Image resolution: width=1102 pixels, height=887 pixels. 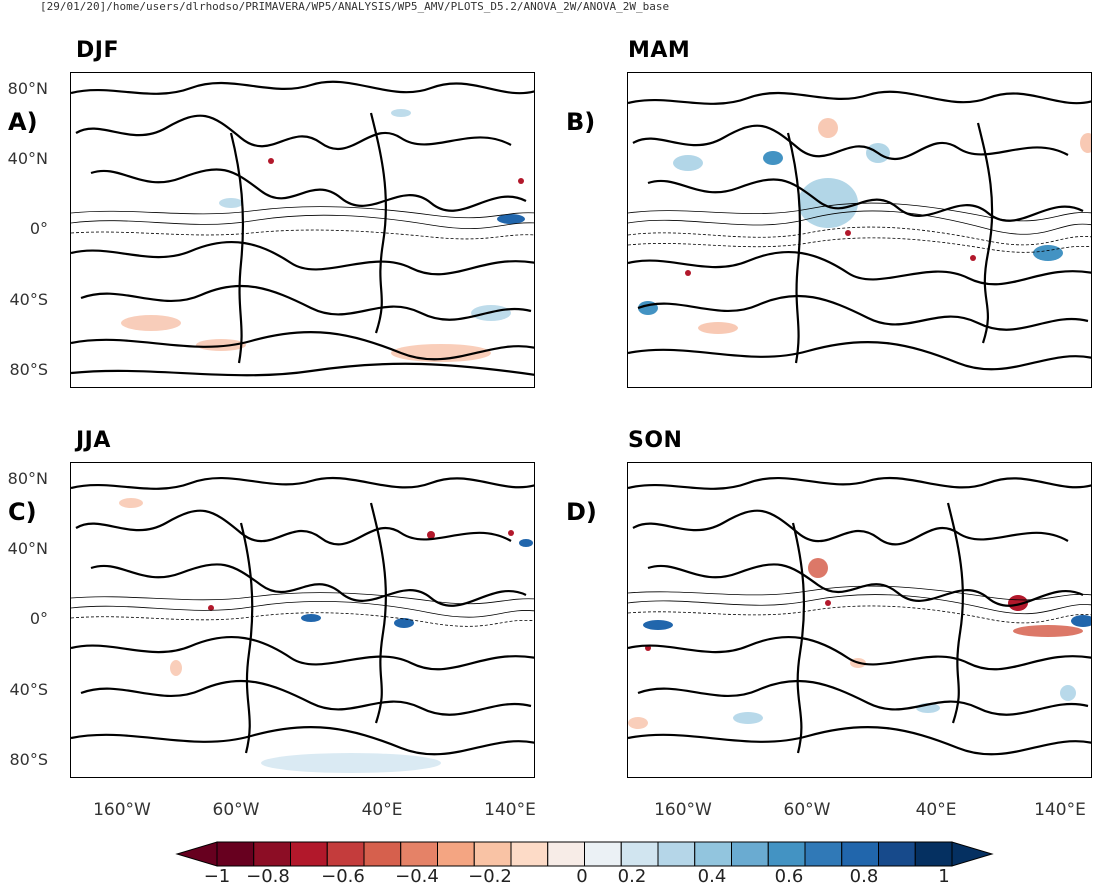 I want to click on colorbar-tick-label: −0.4, so click(x=417, y=876).